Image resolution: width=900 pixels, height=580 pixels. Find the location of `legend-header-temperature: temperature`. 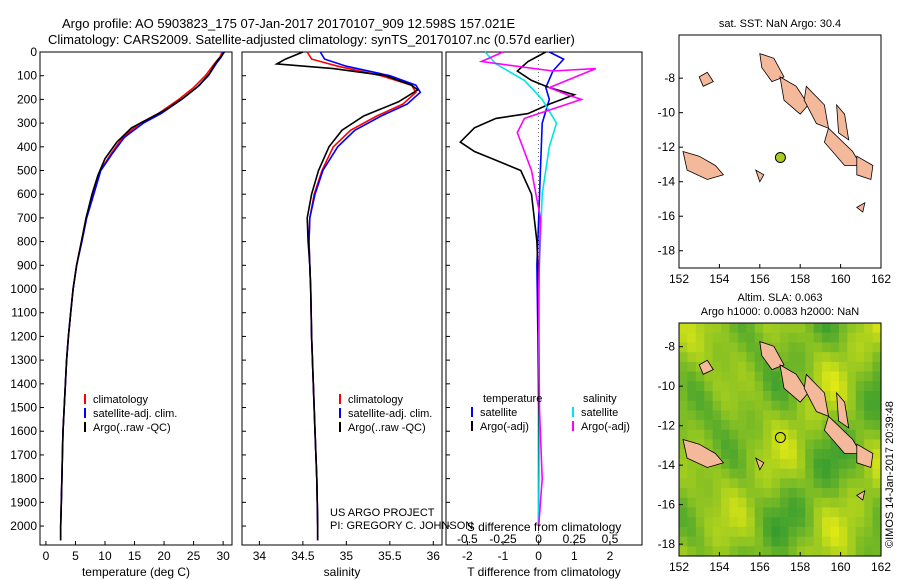

legend-header-temperature: temperature is located at coordinates (512, 399).